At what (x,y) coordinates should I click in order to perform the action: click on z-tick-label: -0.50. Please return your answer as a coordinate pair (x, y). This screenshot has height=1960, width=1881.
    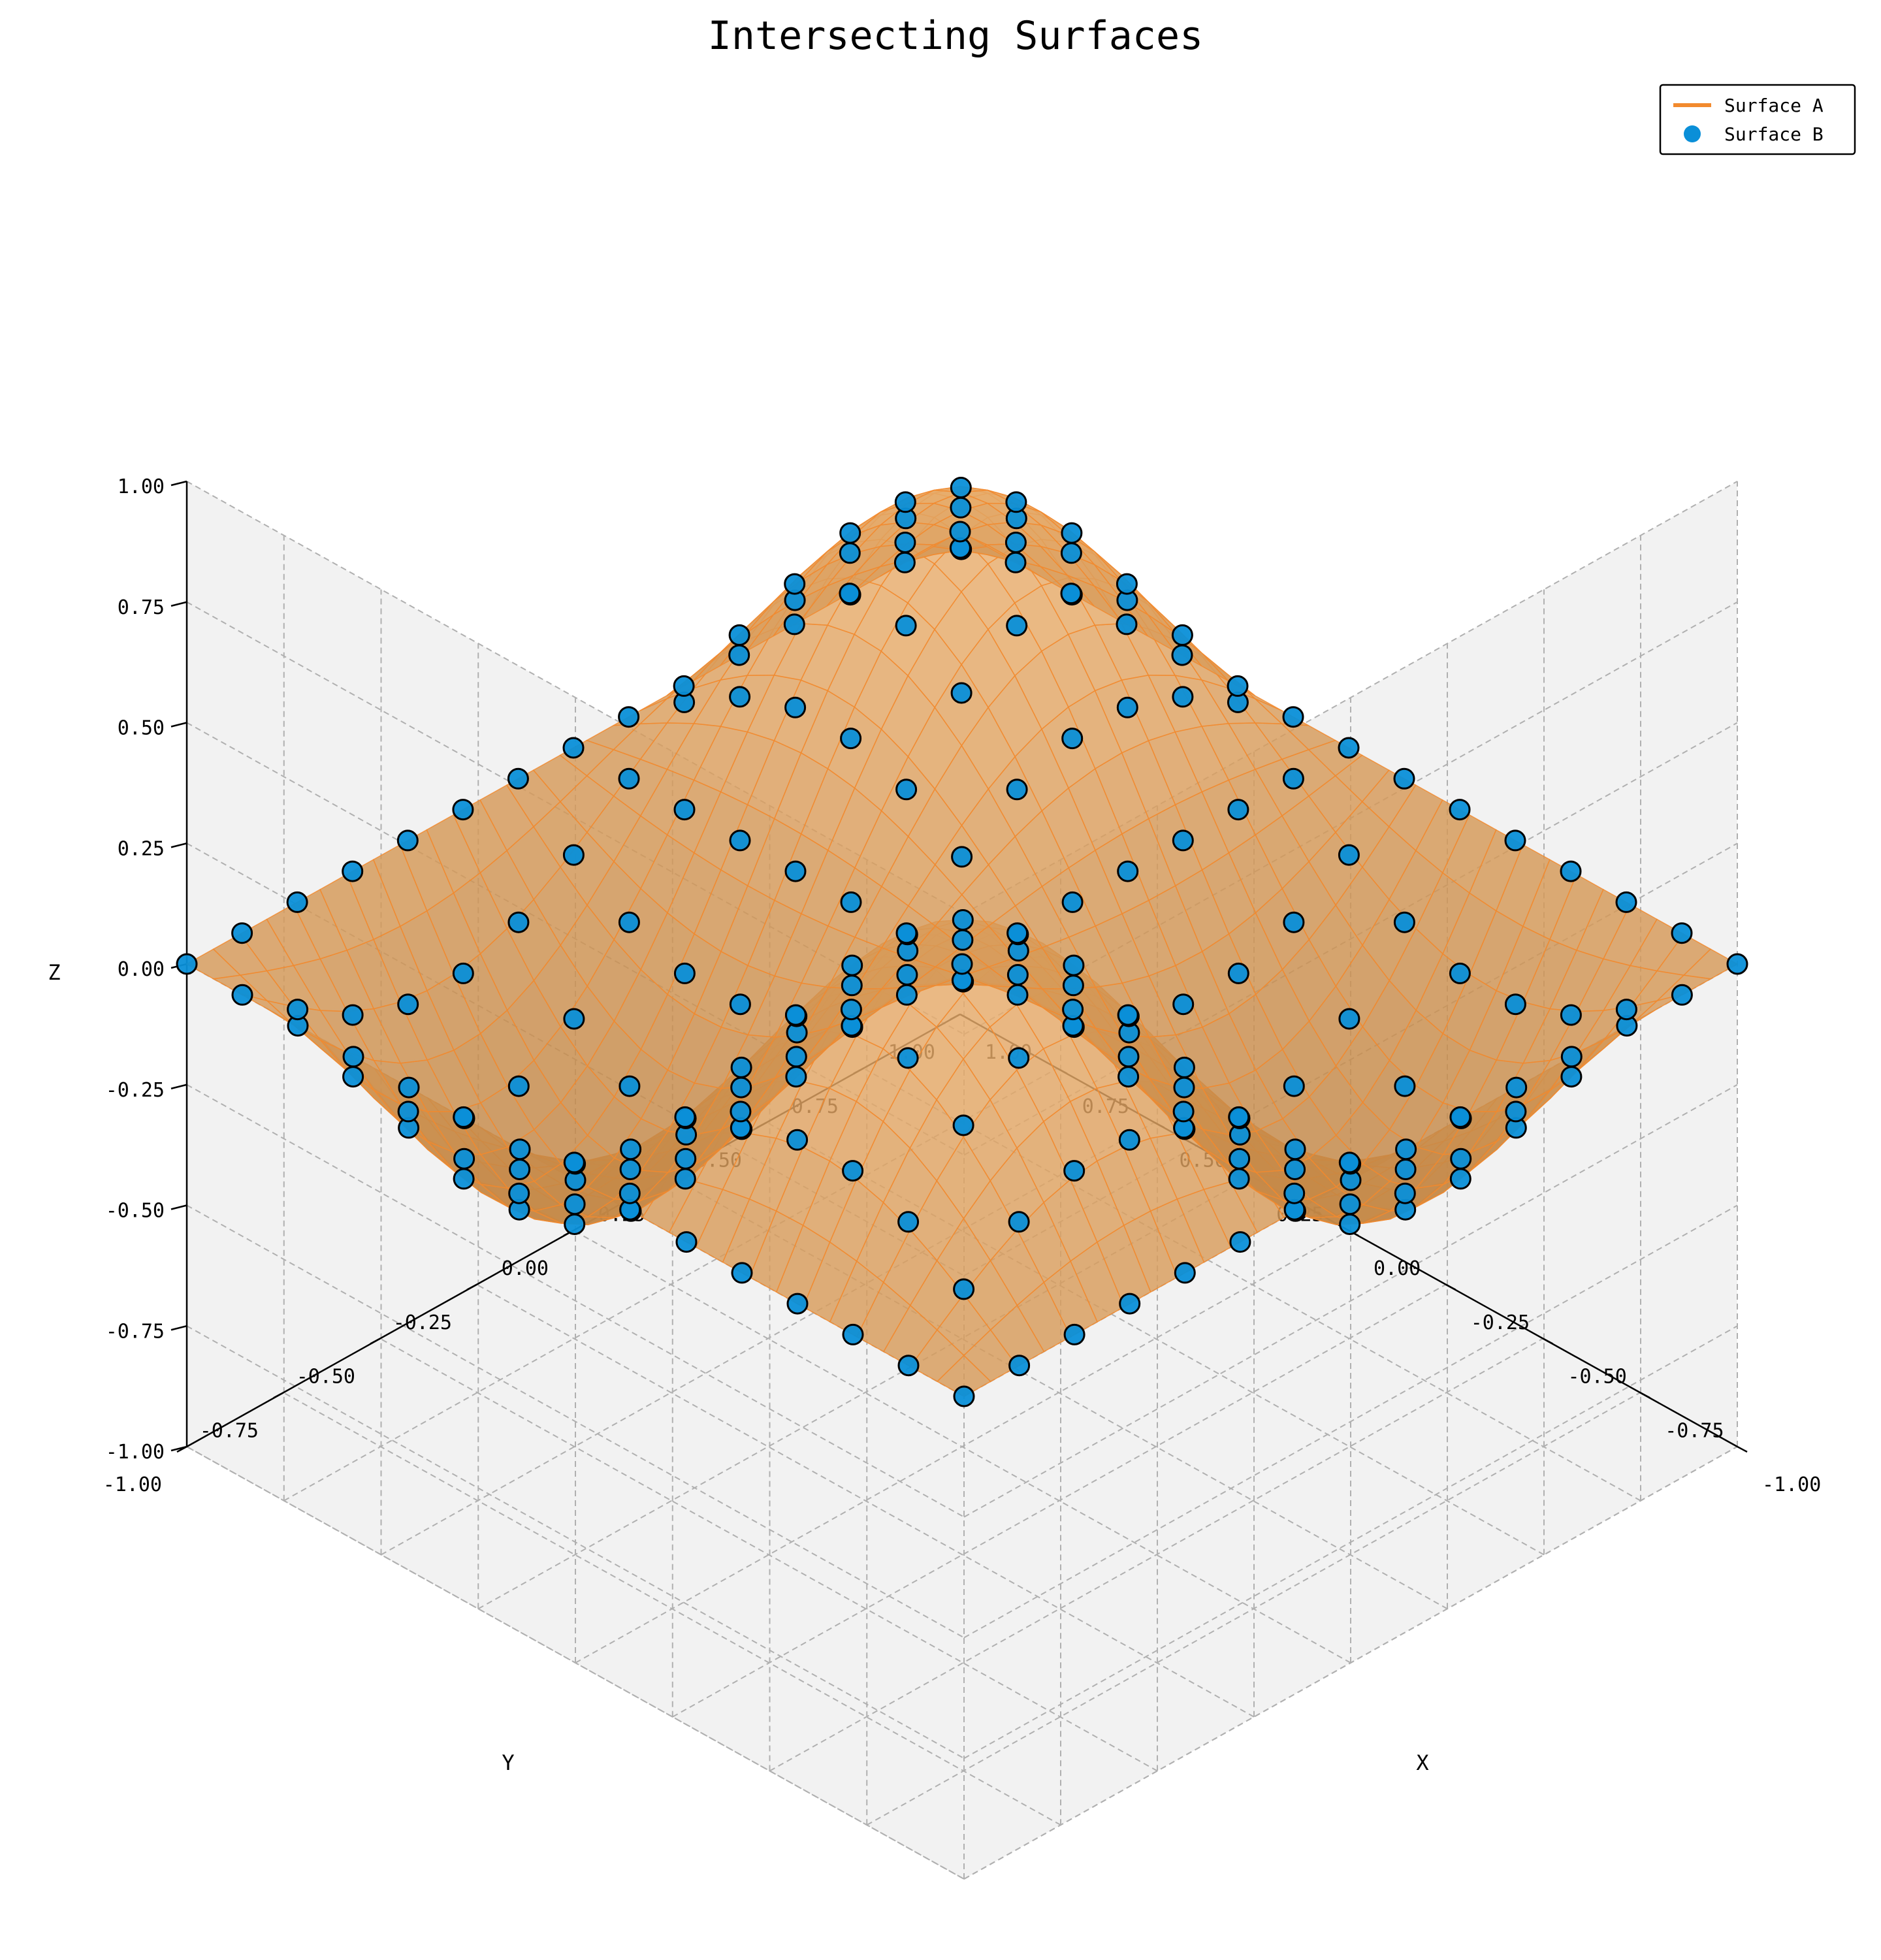
    Looking at the image, I should click on (135, 1211).